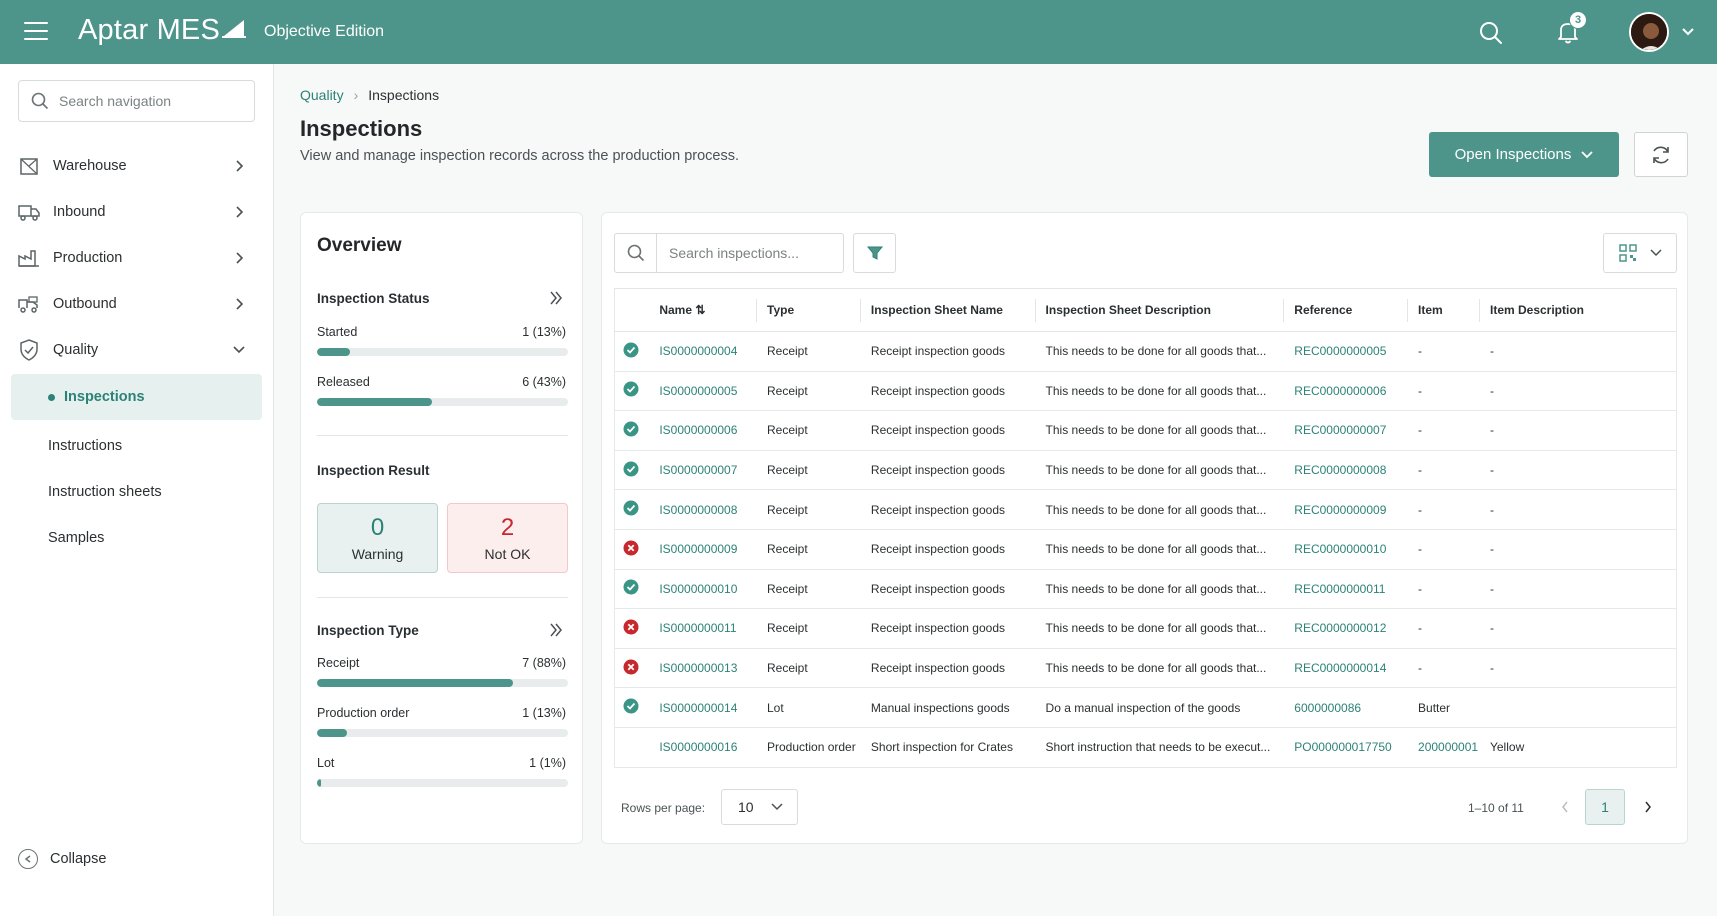 This screenshot has height=916, width=1717. What do you see at coordinates (322, 95) in the screenshot?
I see `breadcrumb-quality-link: Quality` at bounding box center [322, 95].